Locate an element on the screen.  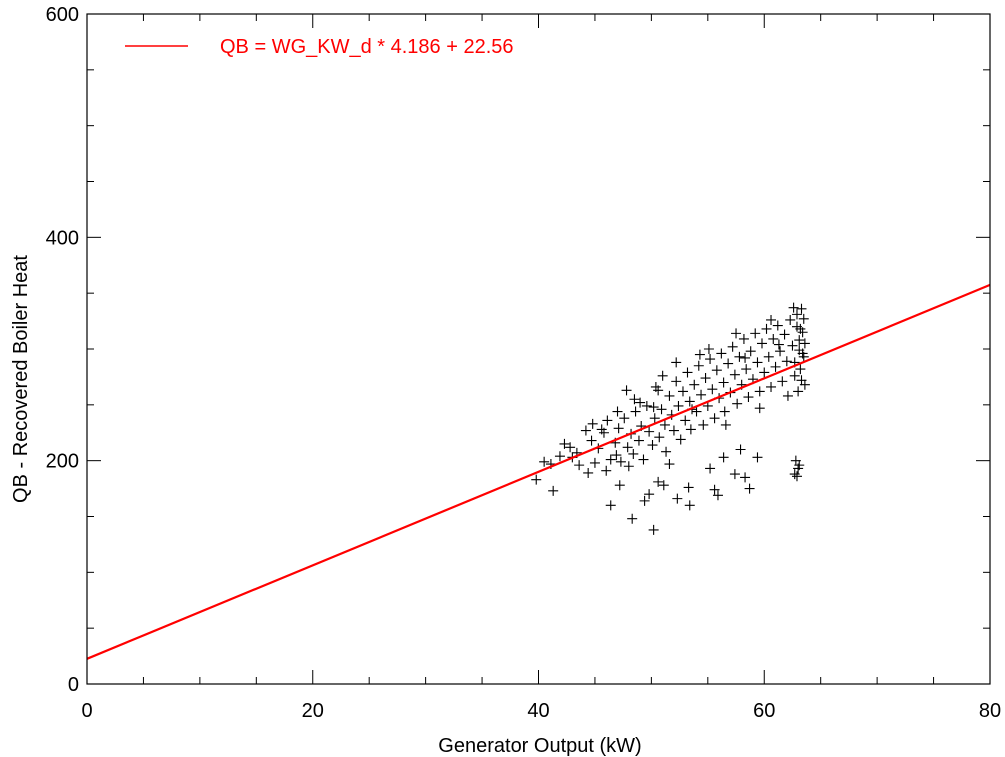
x-tick-label: 80 is located at coordinates (990, 711).